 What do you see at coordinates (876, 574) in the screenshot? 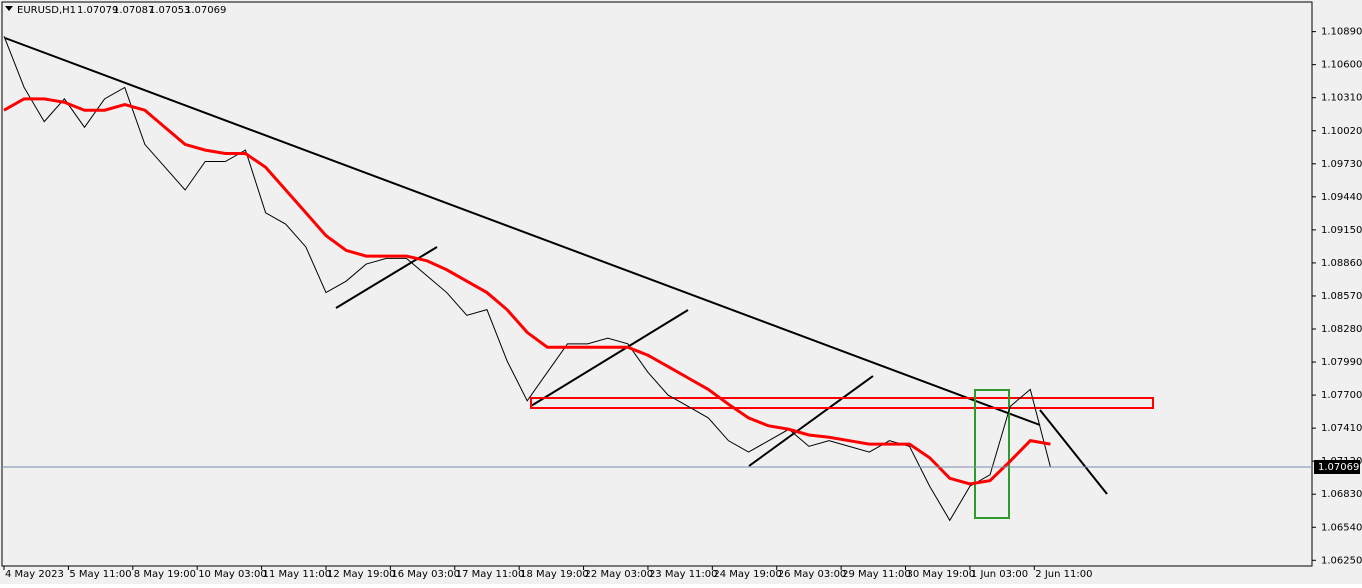
I see `x-tick-label: 29 May 11:00` at bounding box center [876, 574].